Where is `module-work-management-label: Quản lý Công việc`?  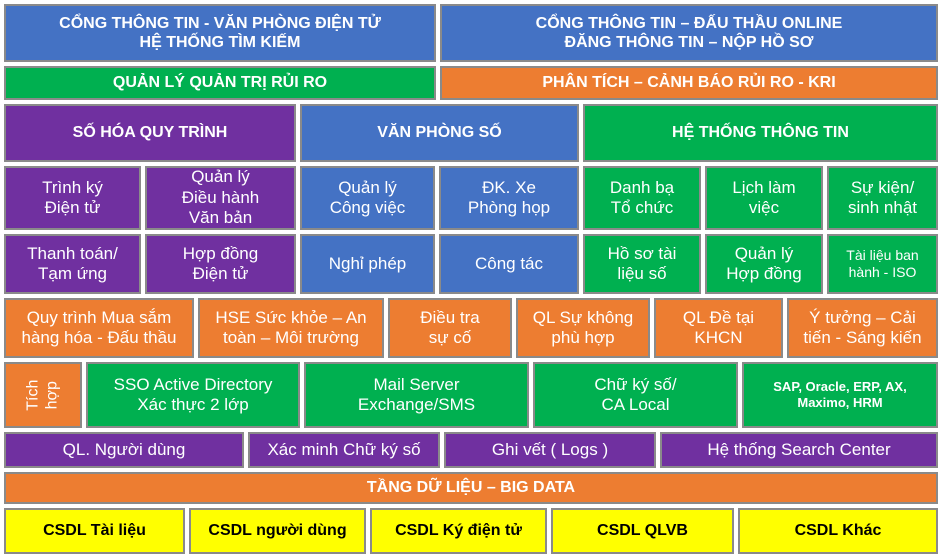
module-work-management-label: Quản lý Công việc is located at coordinates (367, 197).